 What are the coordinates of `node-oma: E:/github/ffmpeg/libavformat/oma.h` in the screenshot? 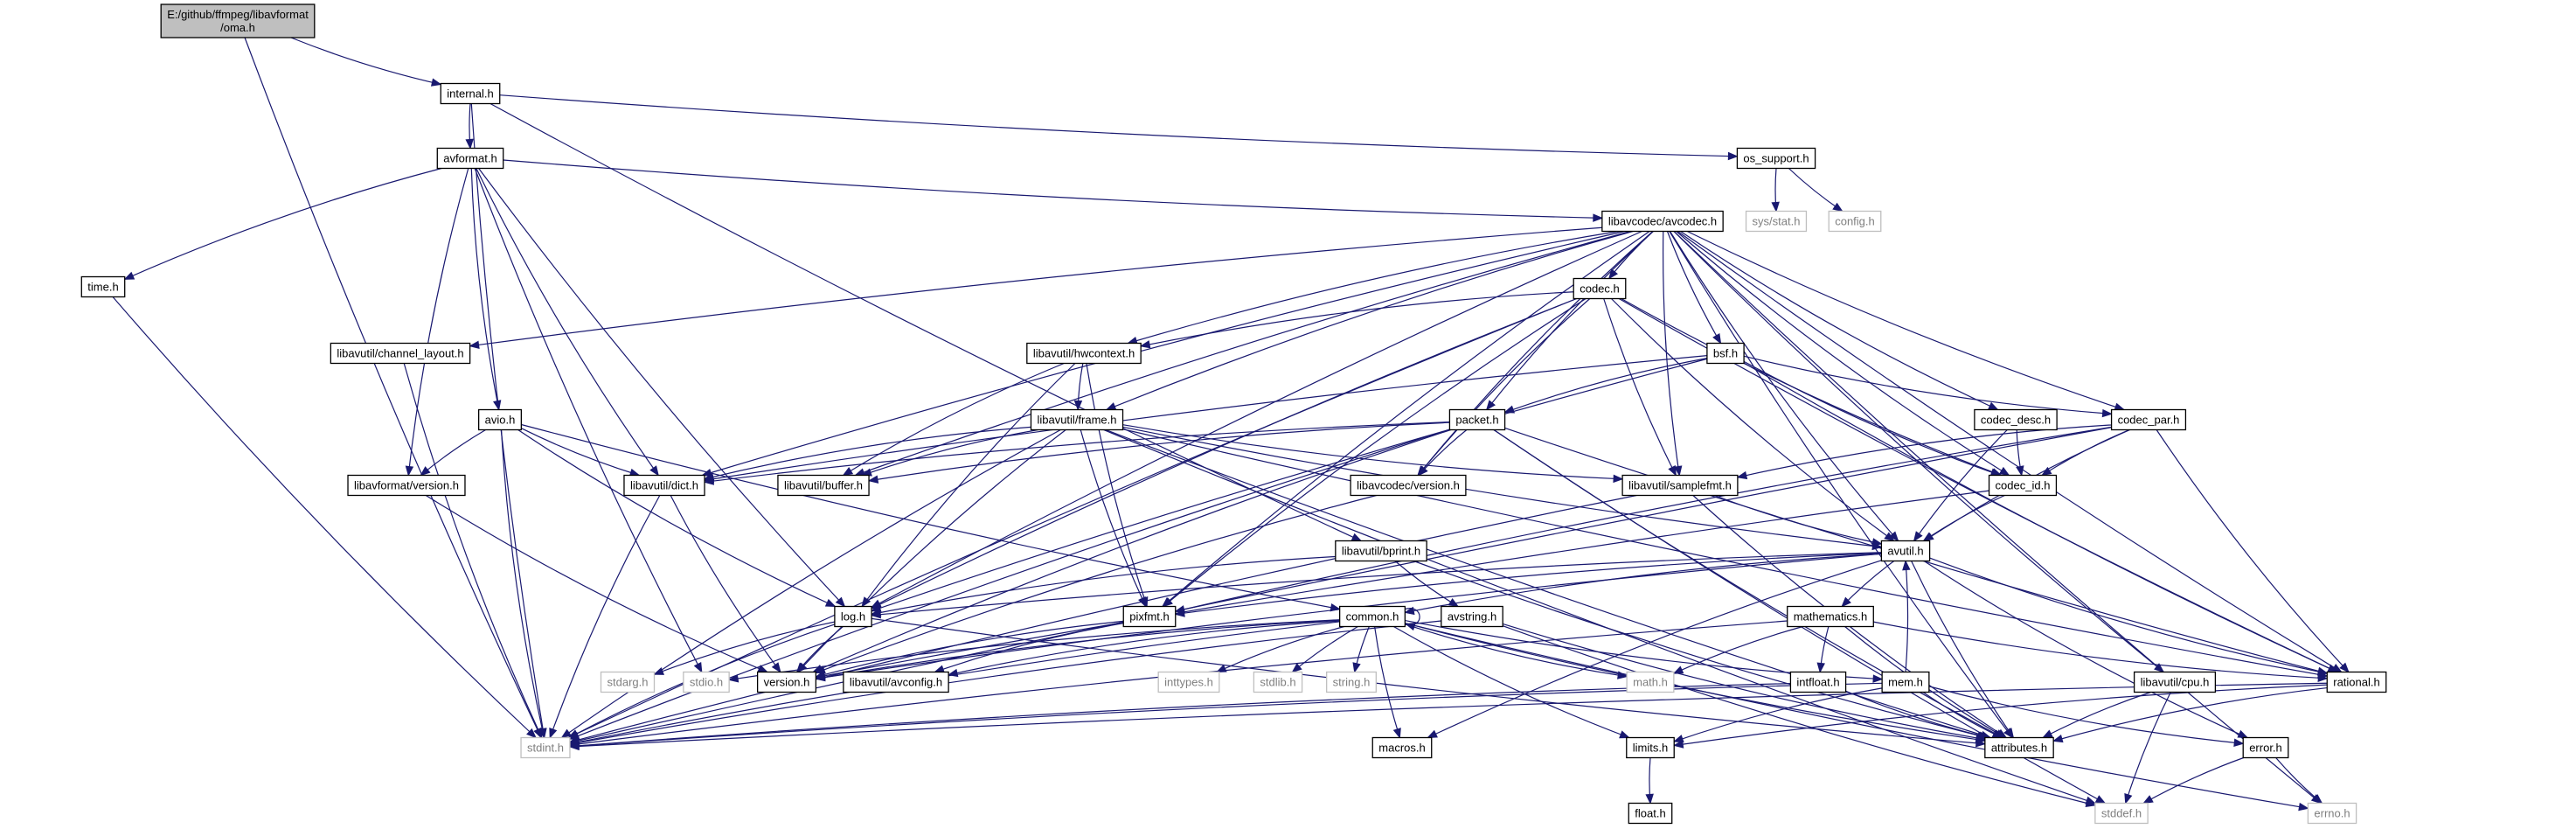 It's located at (238, 21).